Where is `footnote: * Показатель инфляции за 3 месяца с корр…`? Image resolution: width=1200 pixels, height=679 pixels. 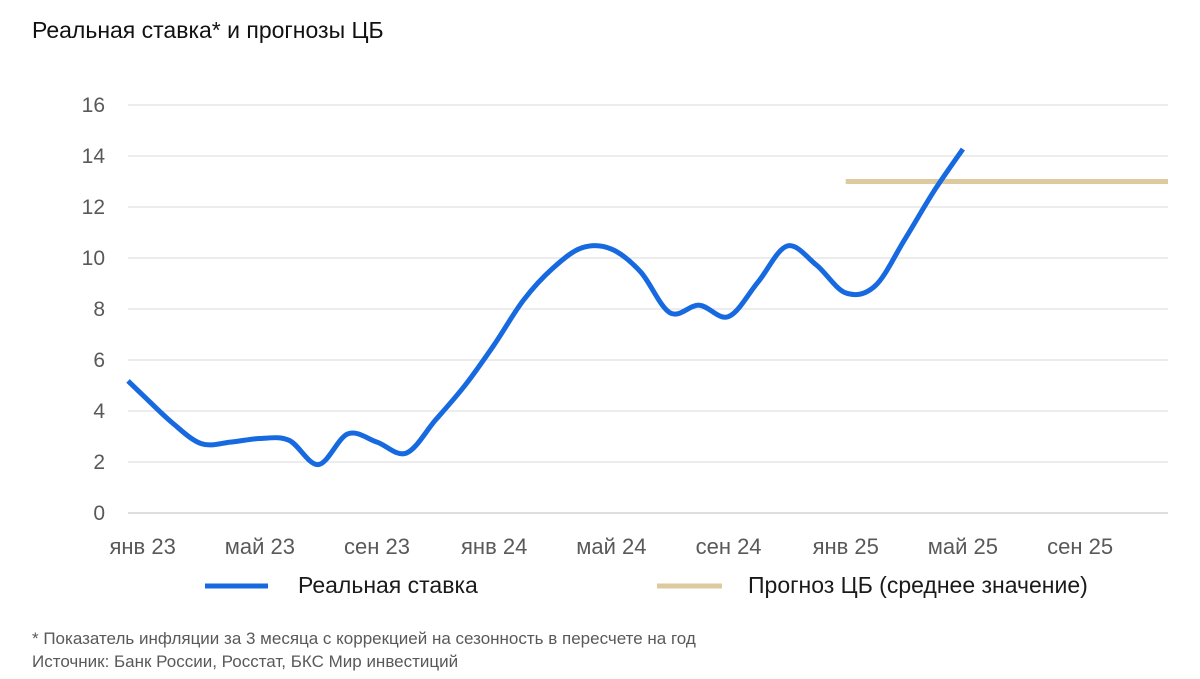
footnote: * Показатель инфляции за 3 месяца с корр… is located at coordinates (364, 638).